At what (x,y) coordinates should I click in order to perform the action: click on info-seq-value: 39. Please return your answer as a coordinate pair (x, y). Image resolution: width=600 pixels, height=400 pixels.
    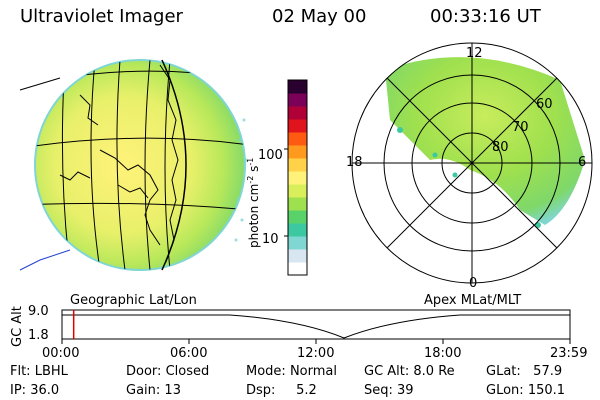
    Looking at the image, I should click on (405, 390).